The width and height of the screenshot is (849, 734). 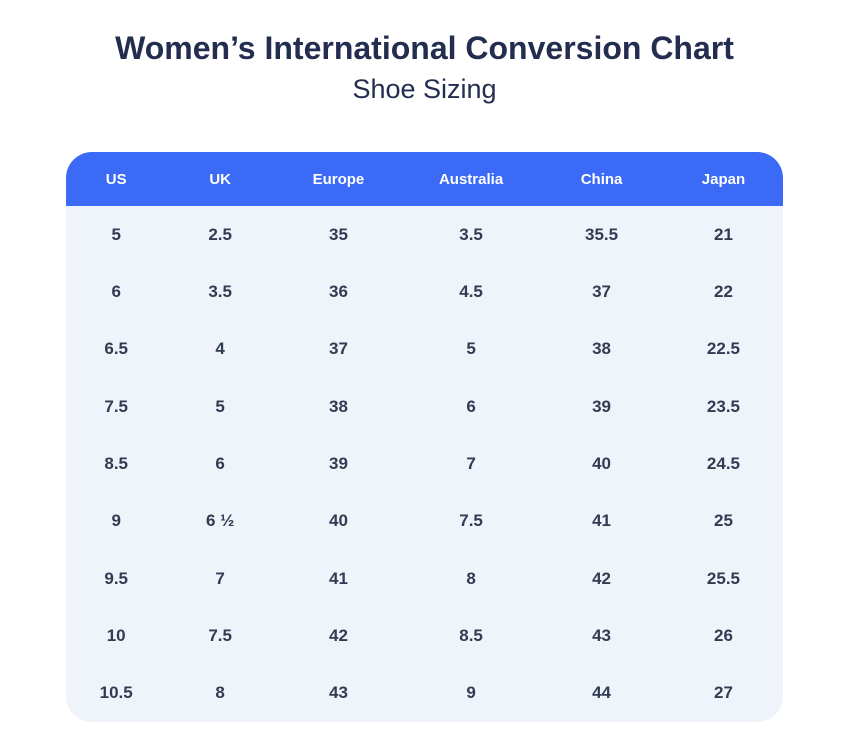 I want to click on table-row: 9 6 ½ 40 7.5 41 25, so click(x=424, y=521).